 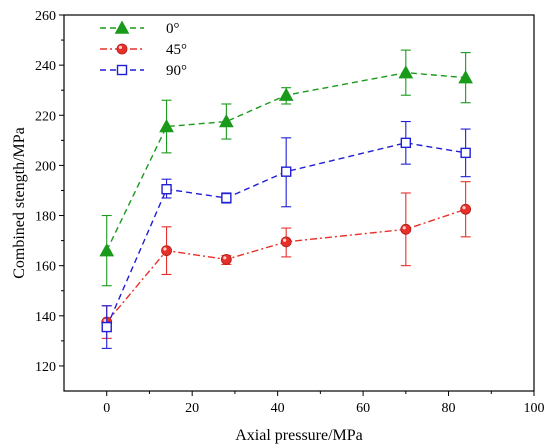 What do you see at coordinates (45, 166) in the screenshot?
I see `y-tick-label: 200` at bounding box center [45, 166].